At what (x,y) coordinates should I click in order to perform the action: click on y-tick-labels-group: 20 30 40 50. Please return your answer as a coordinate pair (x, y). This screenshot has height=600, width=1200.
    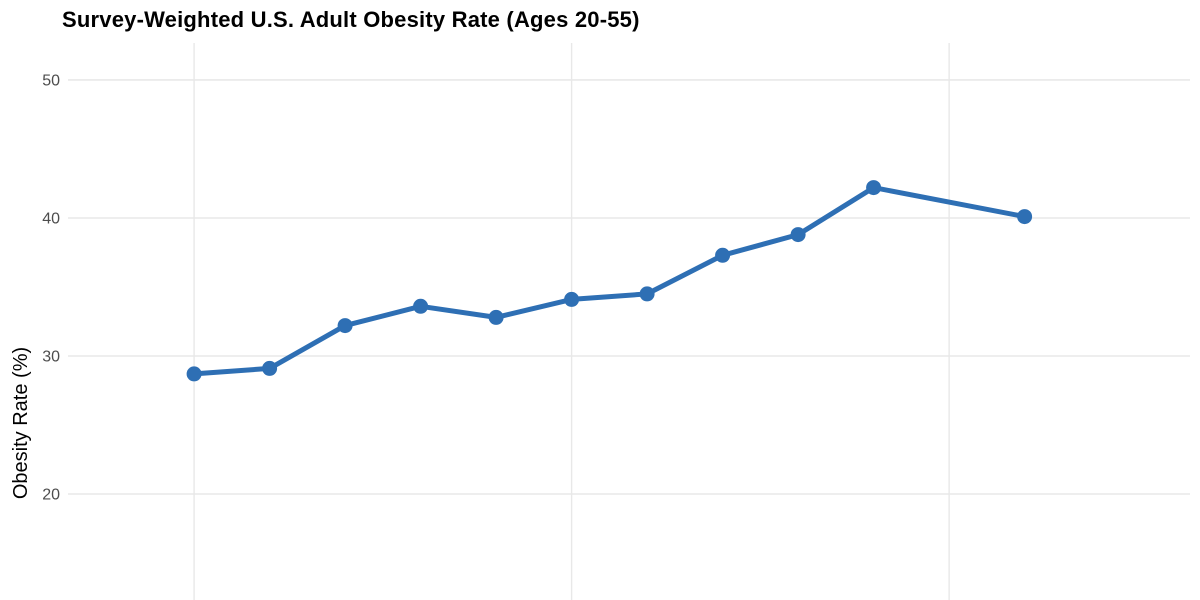
    Looking at the image, I should click on (51, 288).